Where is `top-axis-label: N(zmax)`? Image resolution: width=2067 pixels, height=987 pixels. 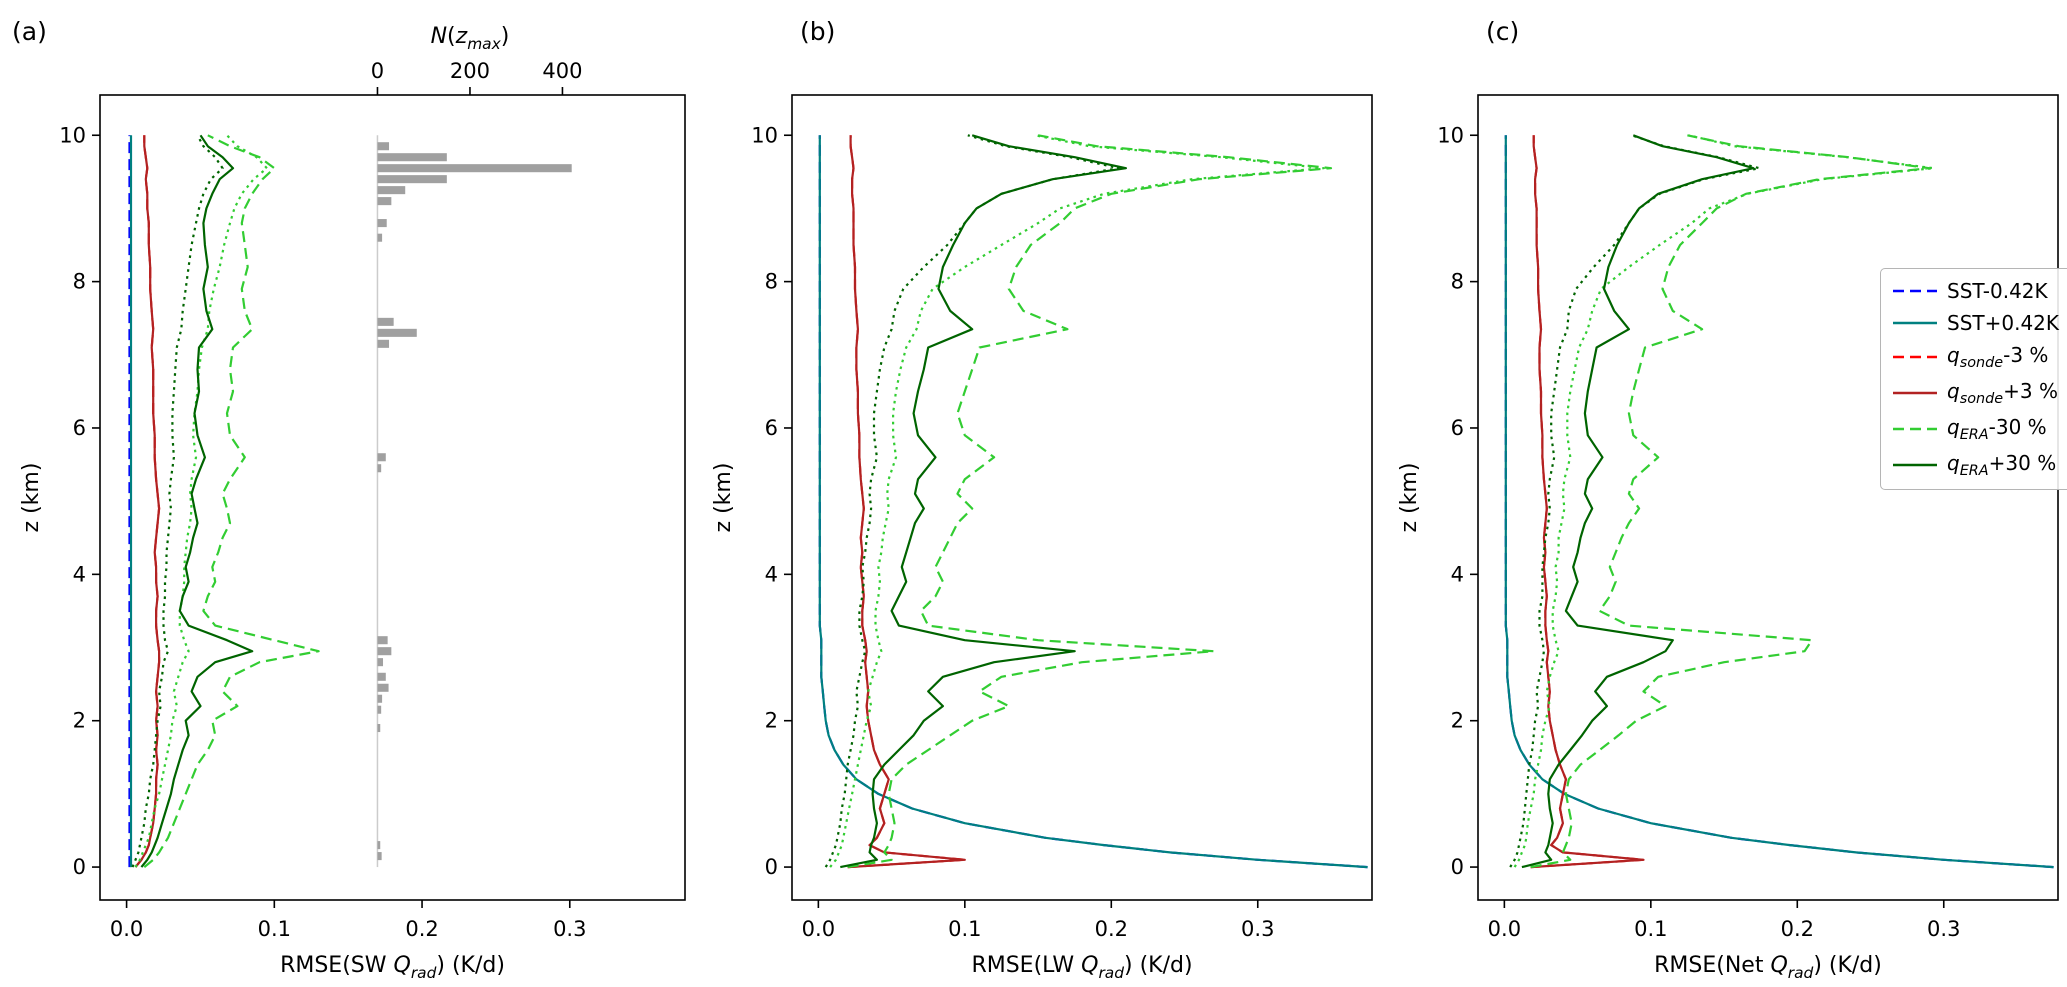 top-axis-label: N(zmax) is located at coordinates (470, 38).